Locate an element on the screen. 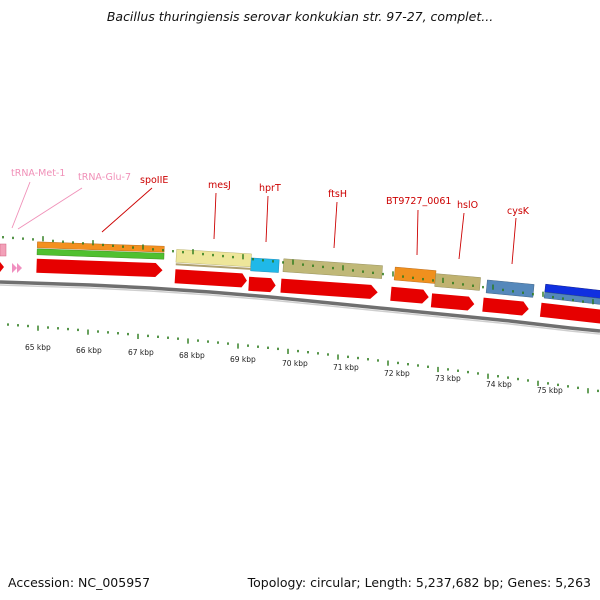  scale-label: 73 kbp is located at coordinates (448, 378).